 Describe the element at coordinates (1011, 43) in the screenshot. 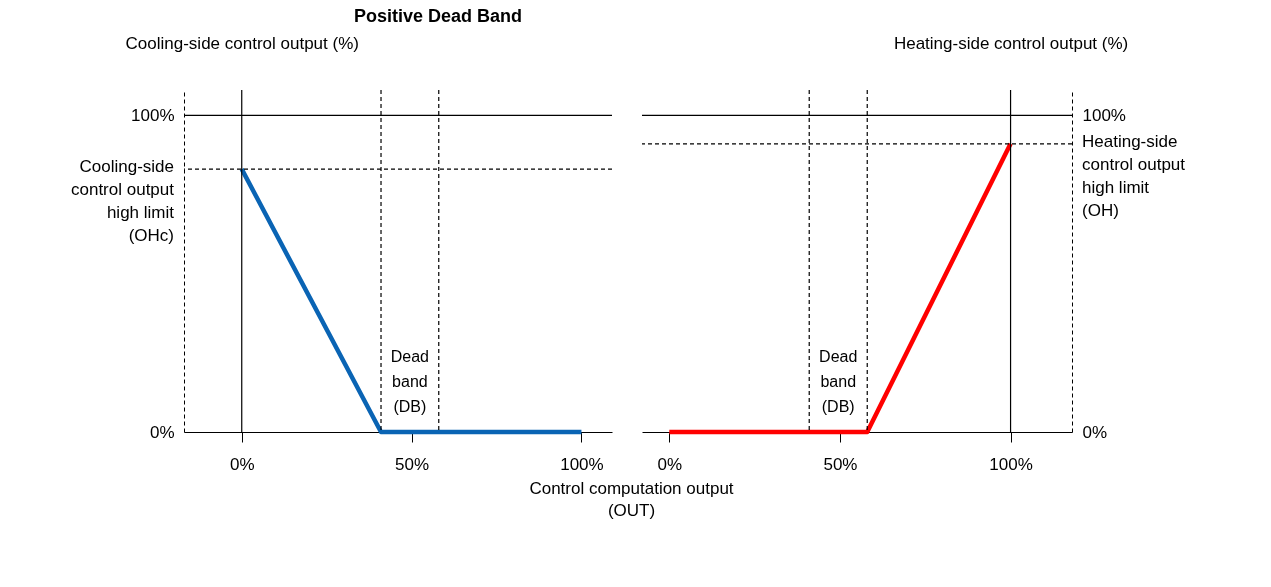

I see `y2-axis-title: Heating-side control output (%)` at that location.